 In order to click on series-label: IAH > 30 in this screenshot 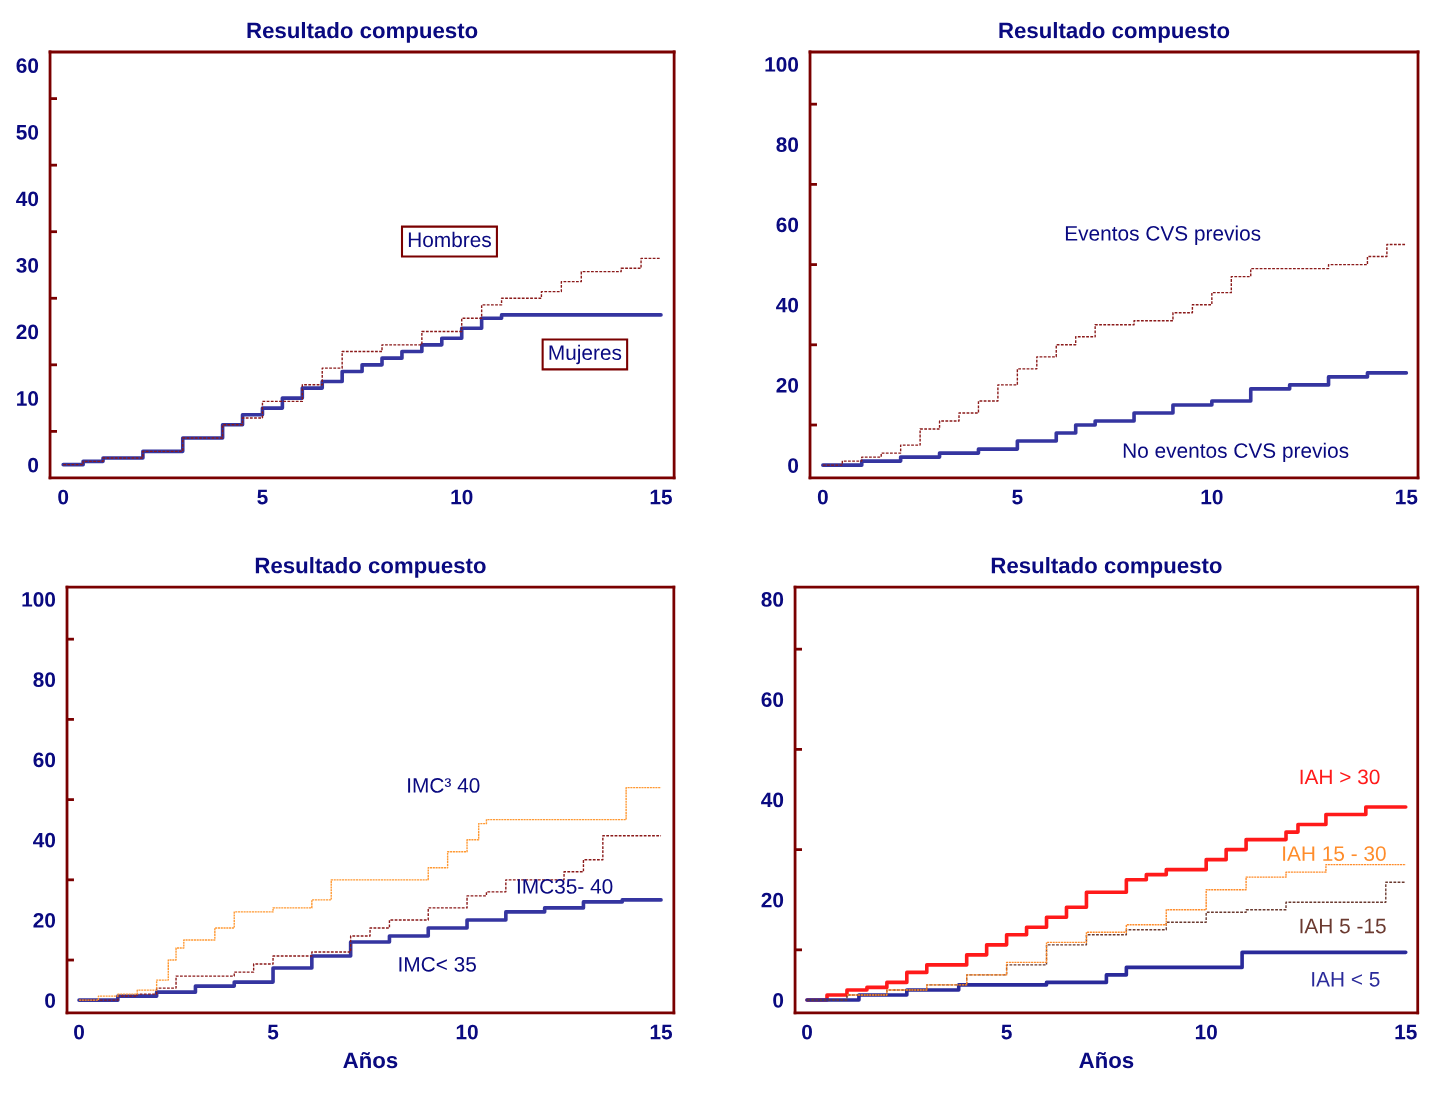, I will do `click(1340, 777)`.